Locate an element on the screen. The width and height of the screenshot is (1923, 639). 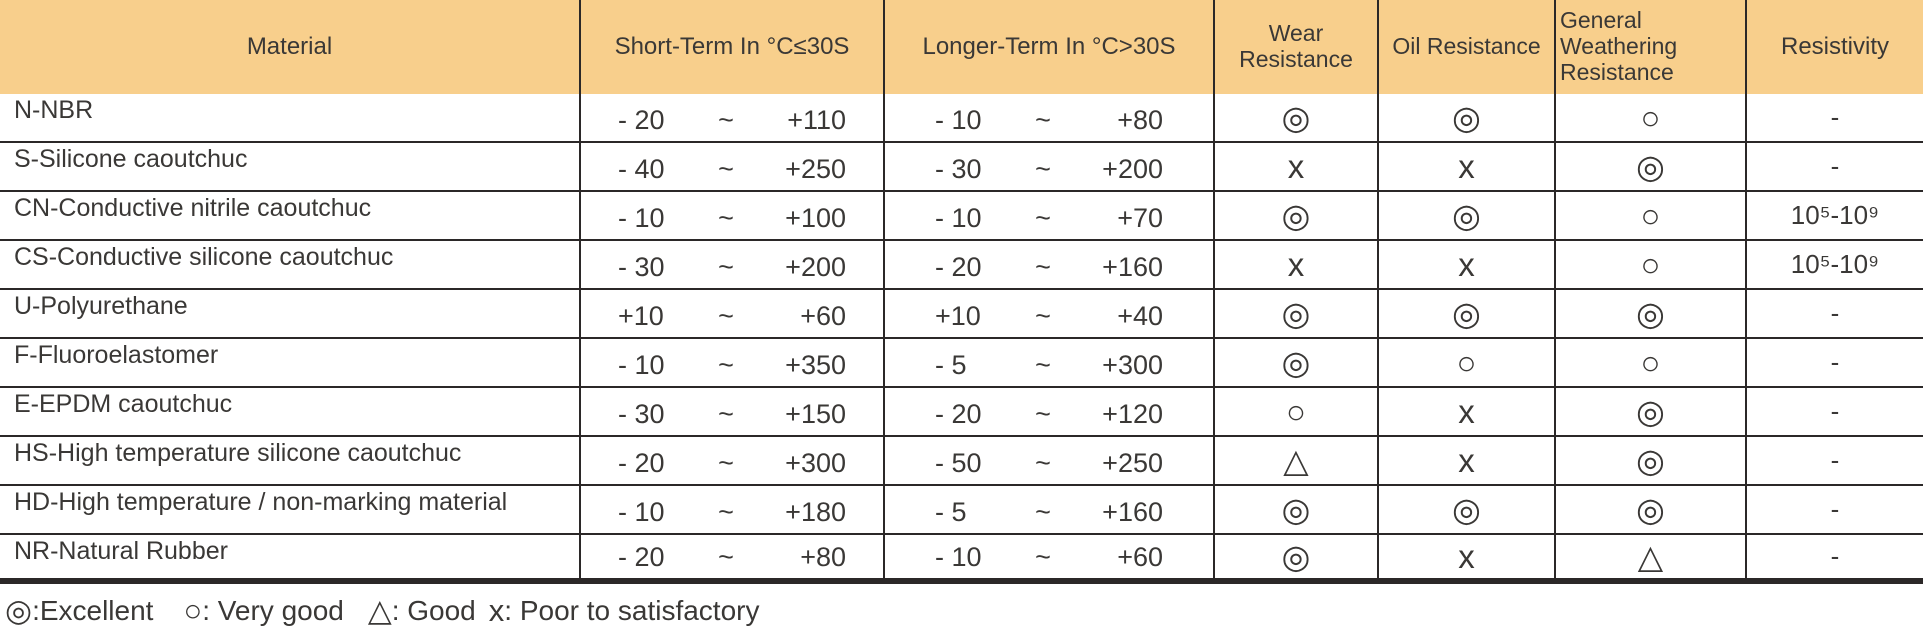
legend-item-good: △ : Good is located at coordinates (422, 611).